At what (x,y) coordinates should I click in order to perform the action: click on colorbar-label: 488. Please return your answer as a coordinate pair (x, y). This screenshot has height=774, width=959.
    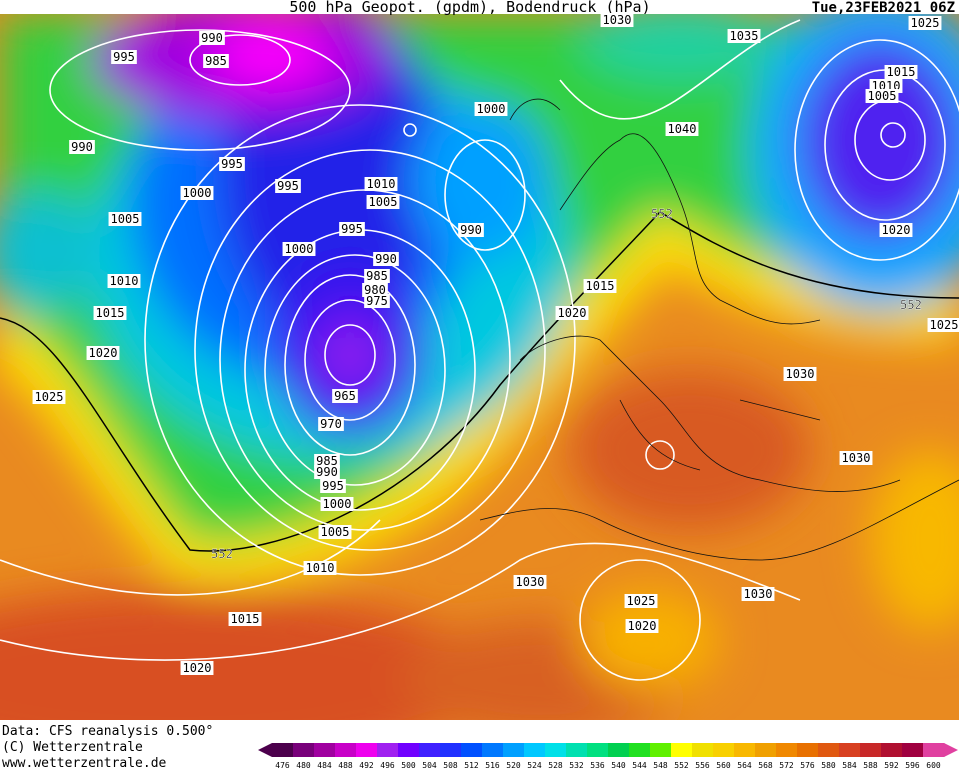
    Looking at the image, I should click on (345, 765).